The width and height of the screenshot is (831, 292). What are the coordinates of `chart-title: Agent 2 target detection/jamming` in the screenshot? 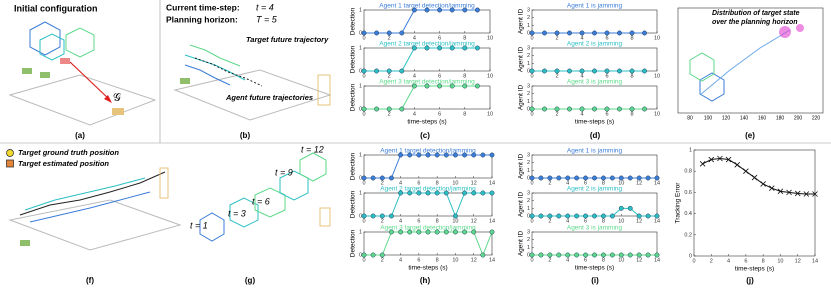 It's located at (428, 189).